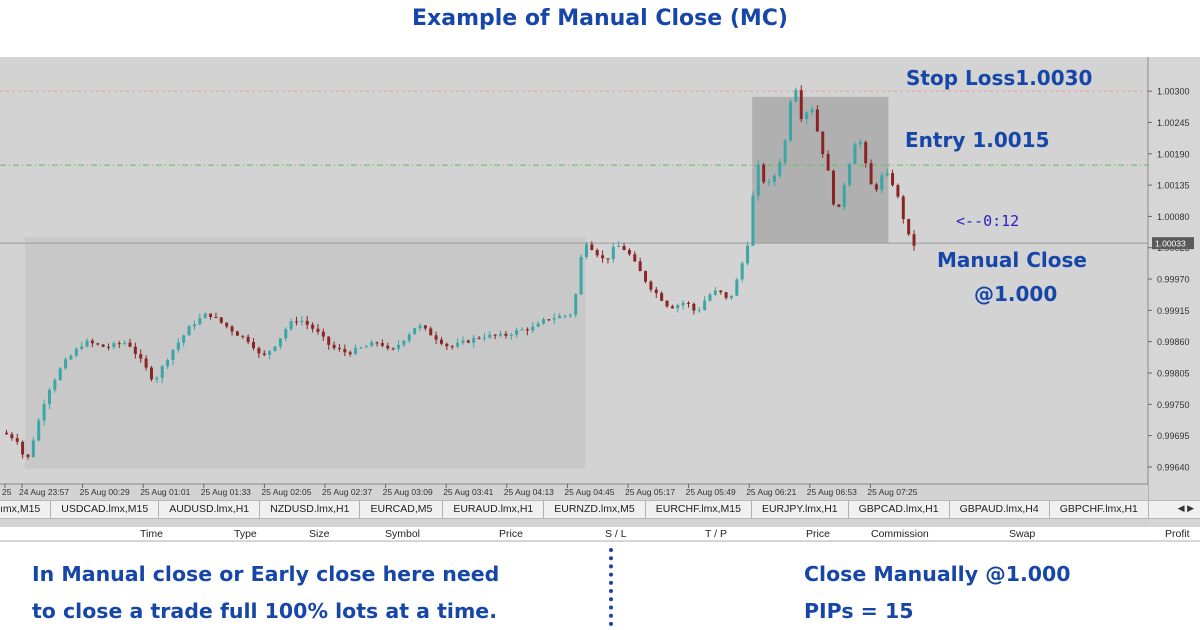 The width and height of the screenshot is (1200, 630). Describe the element at coordinates (310, 509) in the screenshot. I see `tab-symbol: NZDUSD.lmx,H1` at that location.